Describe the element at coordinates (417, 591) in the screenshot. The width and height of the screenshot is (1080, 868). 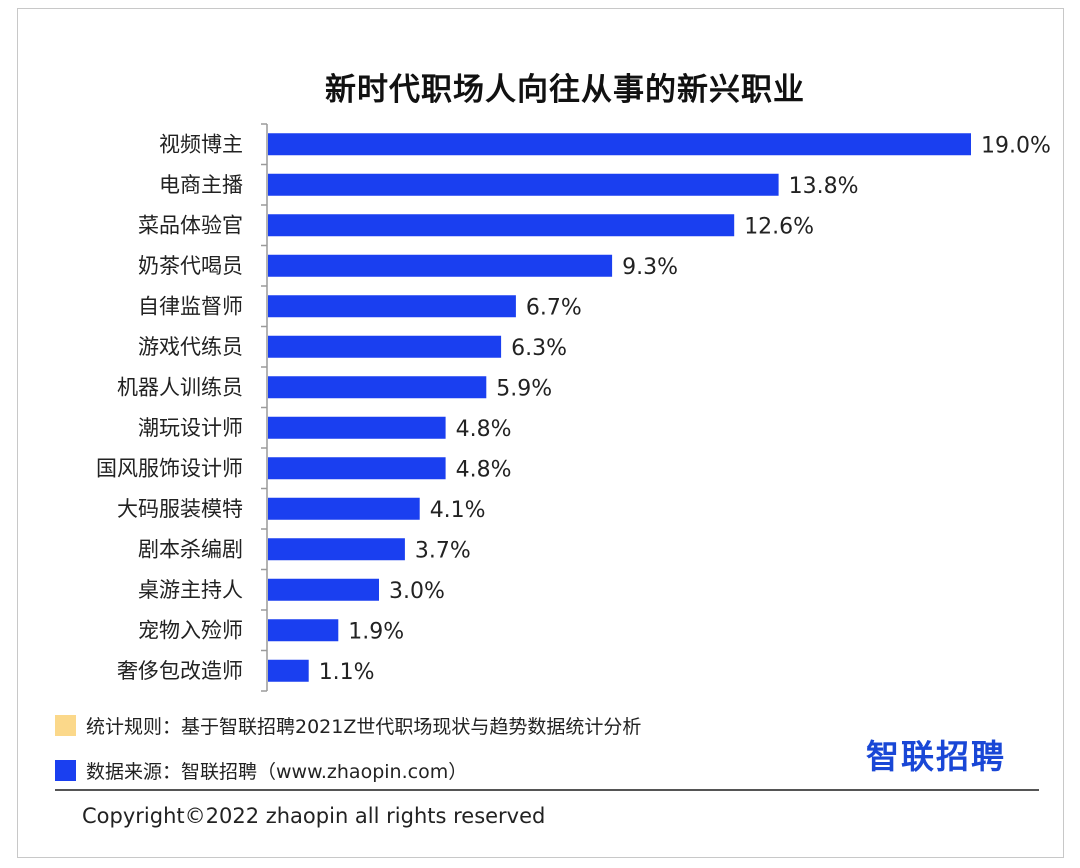
I see `value-label: 3.0%` at that location.